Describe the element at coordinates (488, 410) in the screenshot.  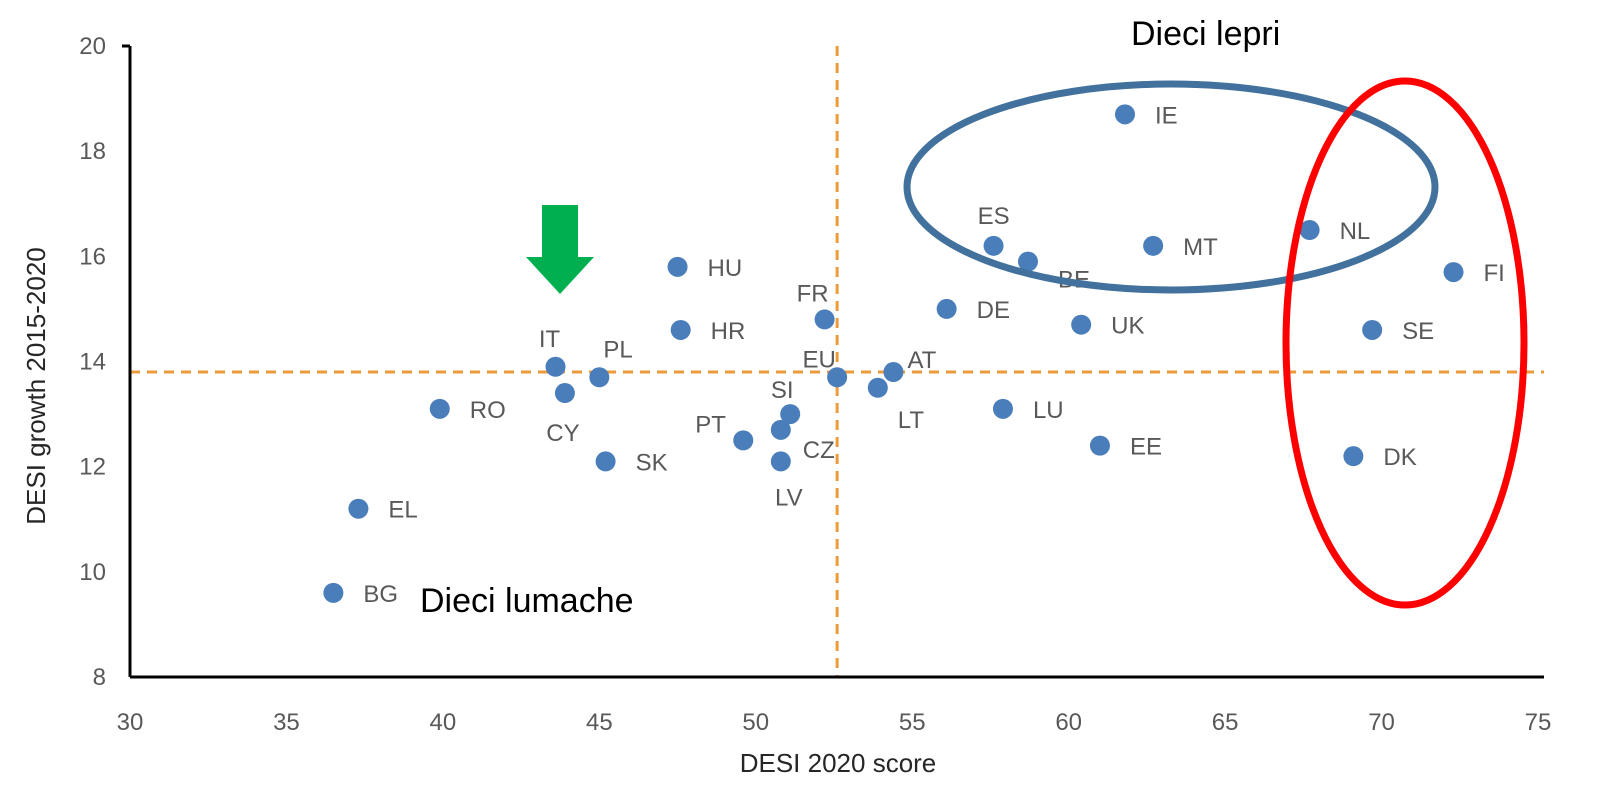
I see `point-label-ro: RO` at that location.